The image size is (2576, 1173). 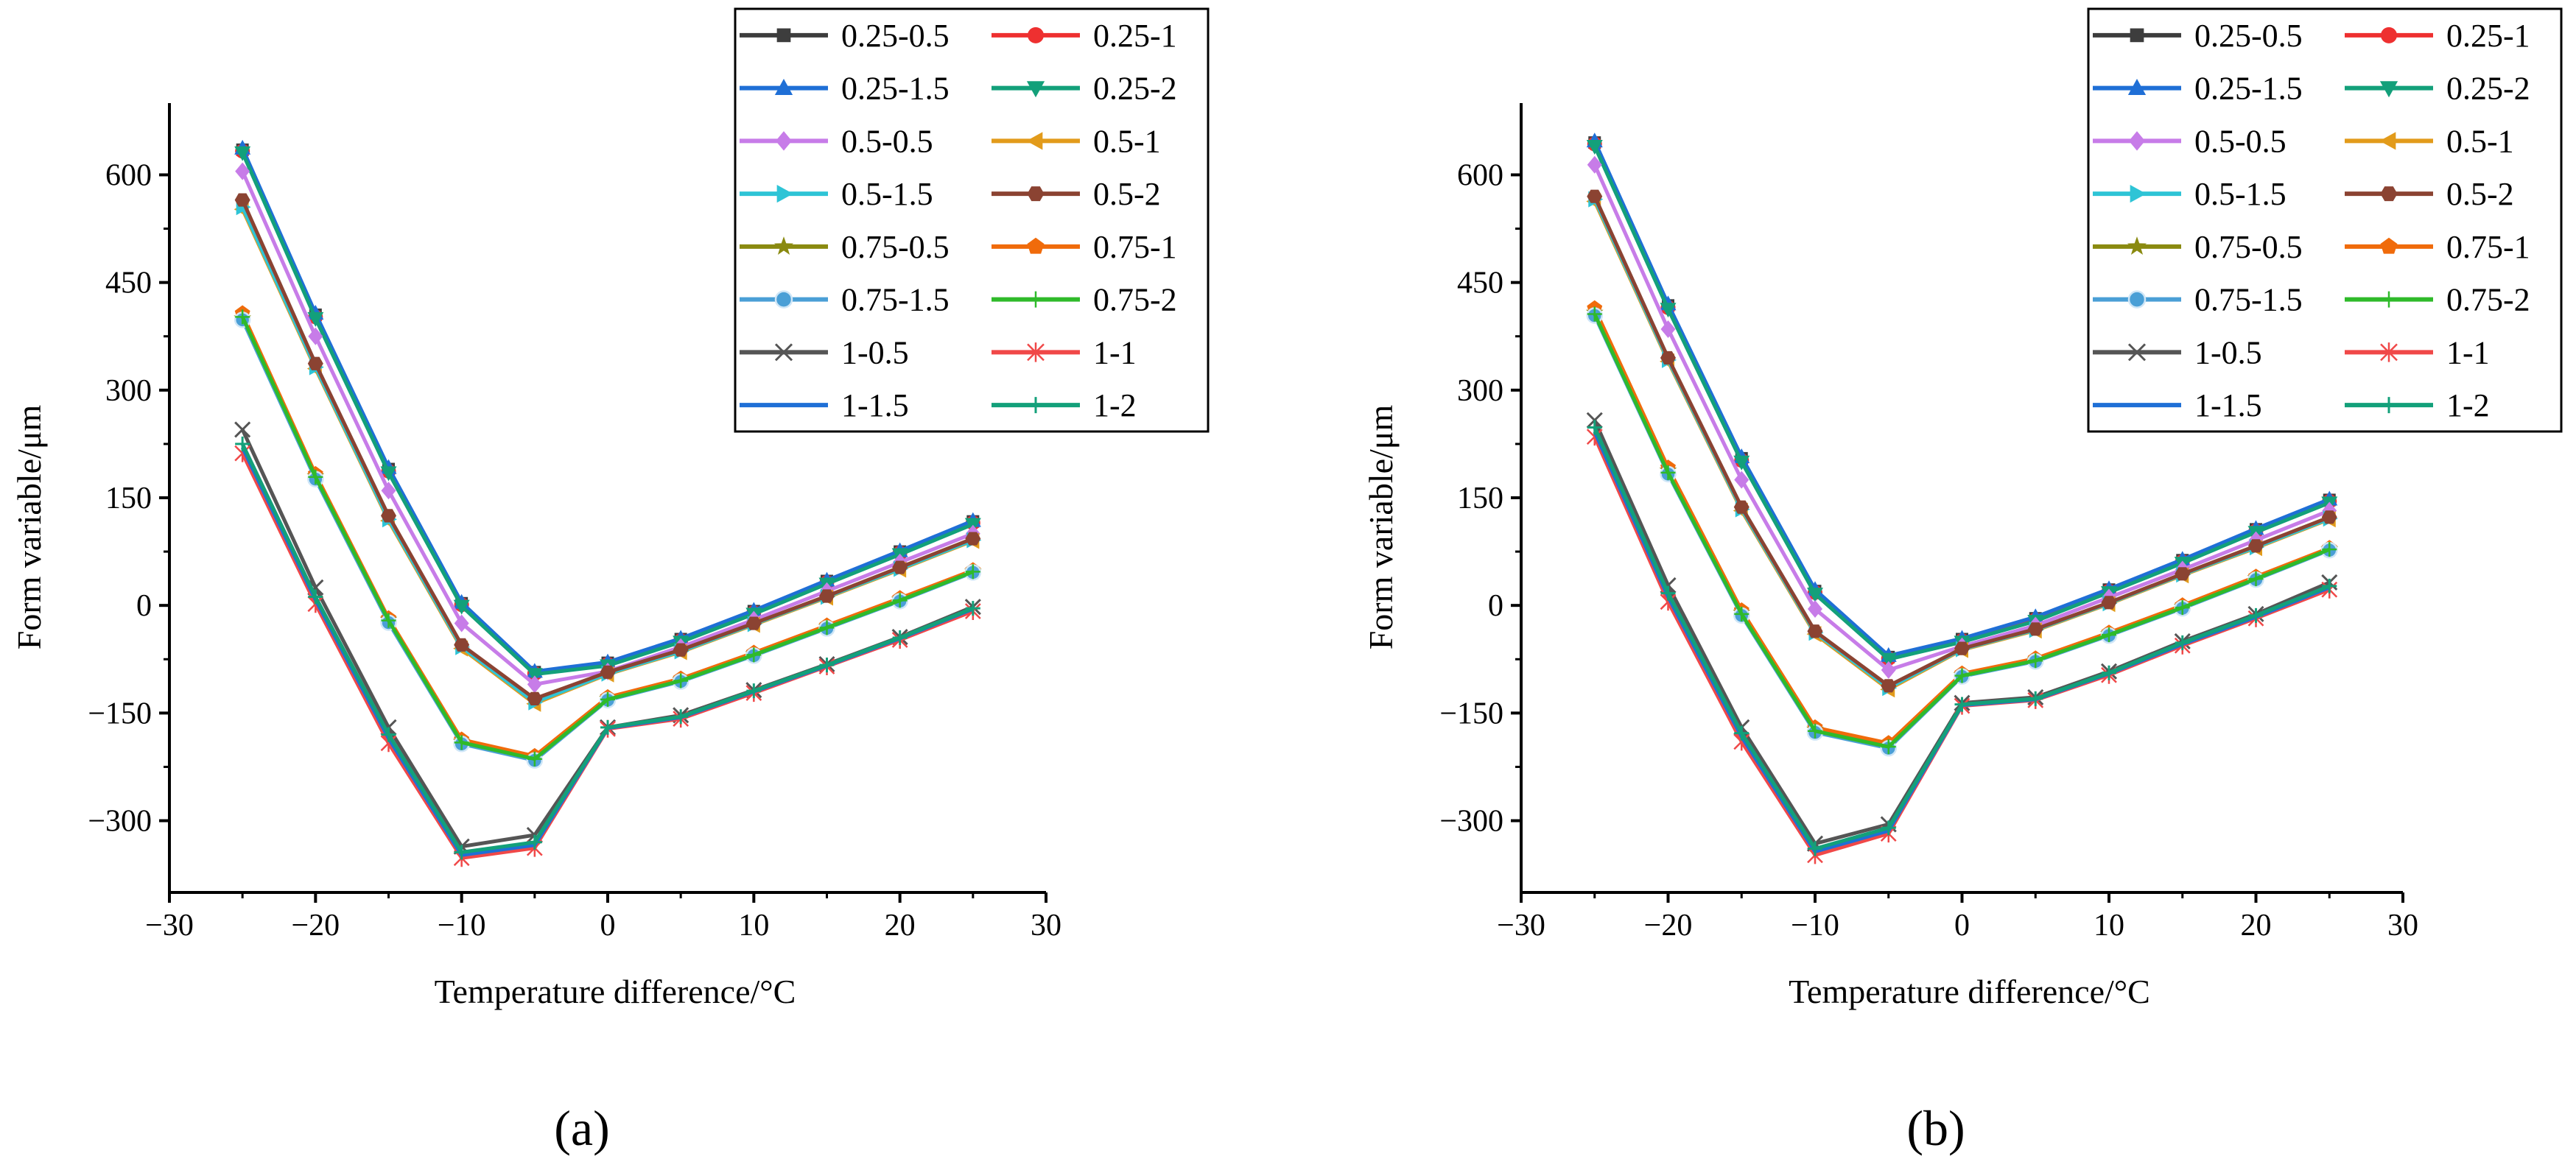 What do you see at coordinates (2177, 405) in the screenshot?
I see `legend-item: 1-1.5` at bounding box center [2177, 405].